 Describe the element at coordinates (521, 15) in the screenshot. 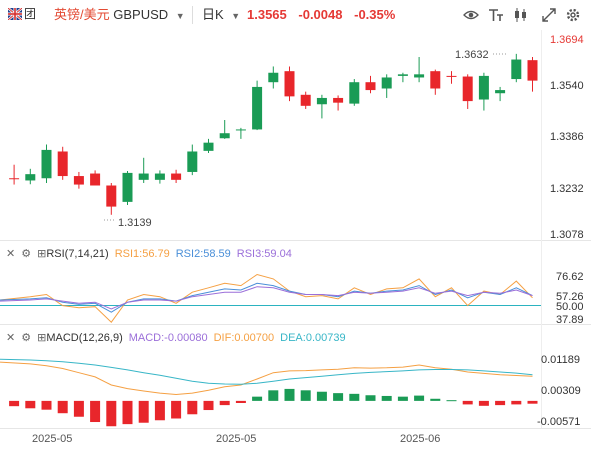

I see `candle-style-icon` at that location.